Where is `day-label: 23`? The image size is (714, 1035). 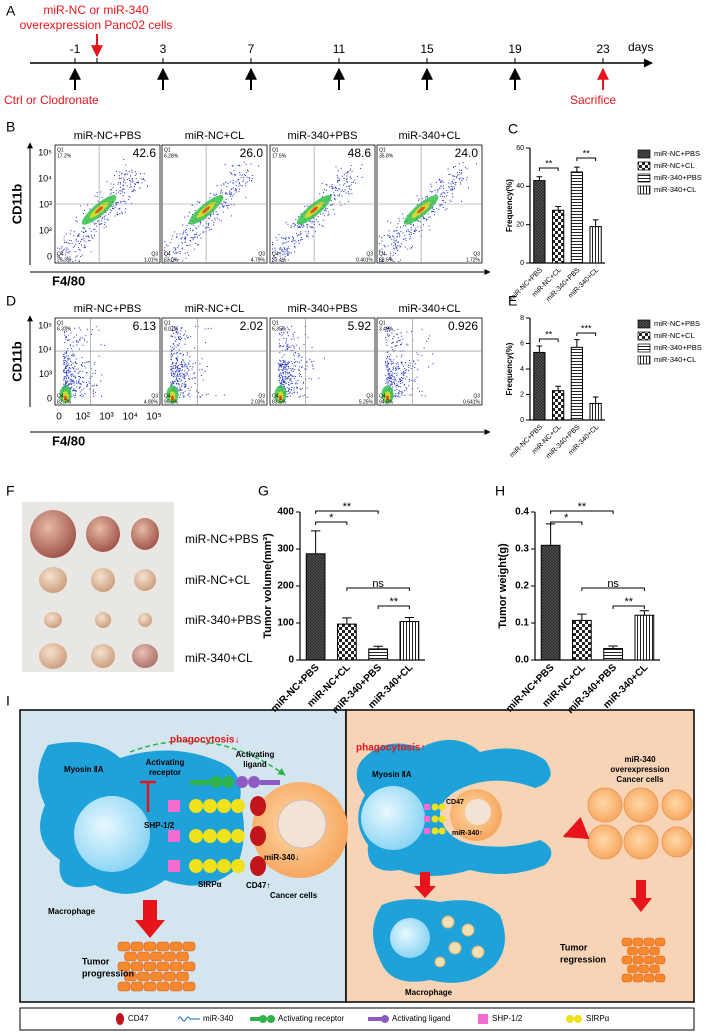
day-label: 23 is located at coordinates (603, 49).